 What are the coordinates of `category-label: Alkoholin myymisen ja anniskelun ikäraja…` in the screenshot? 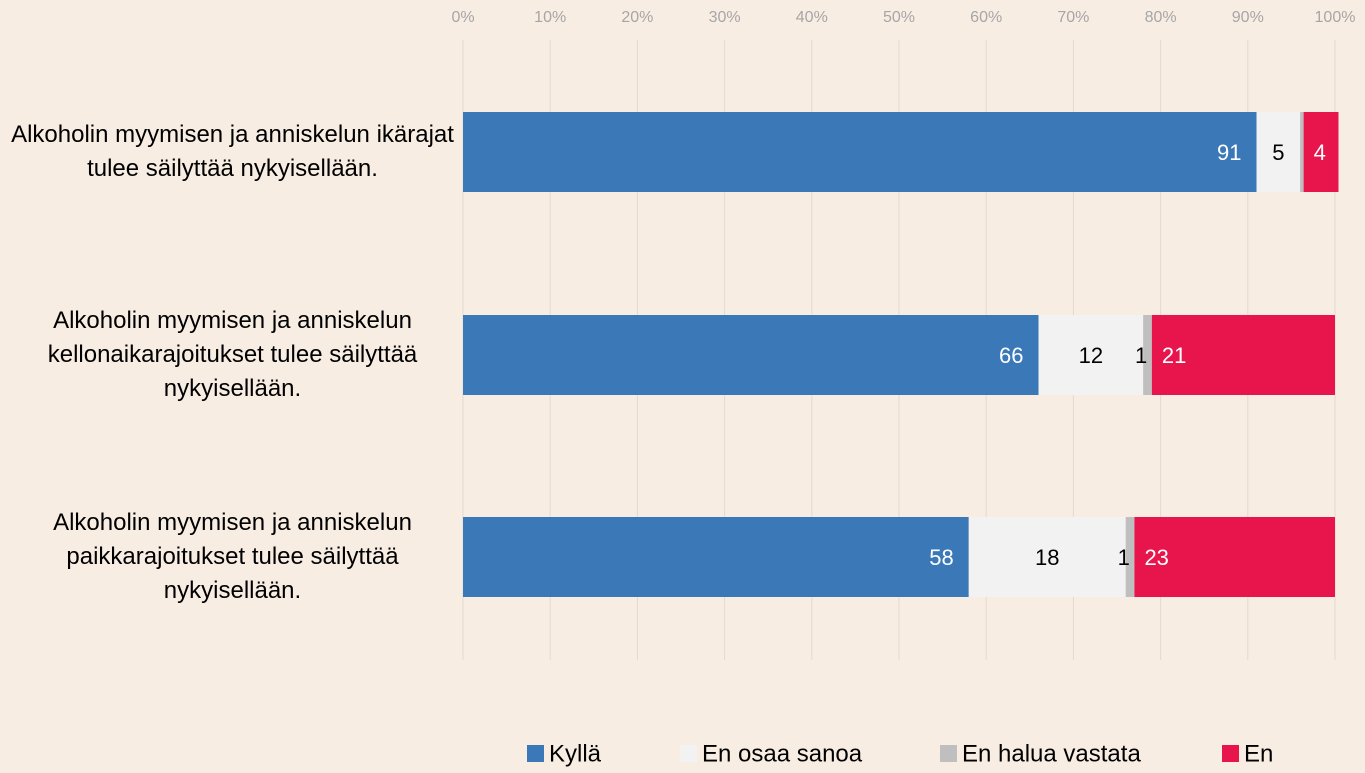 It's located at (232, 151).